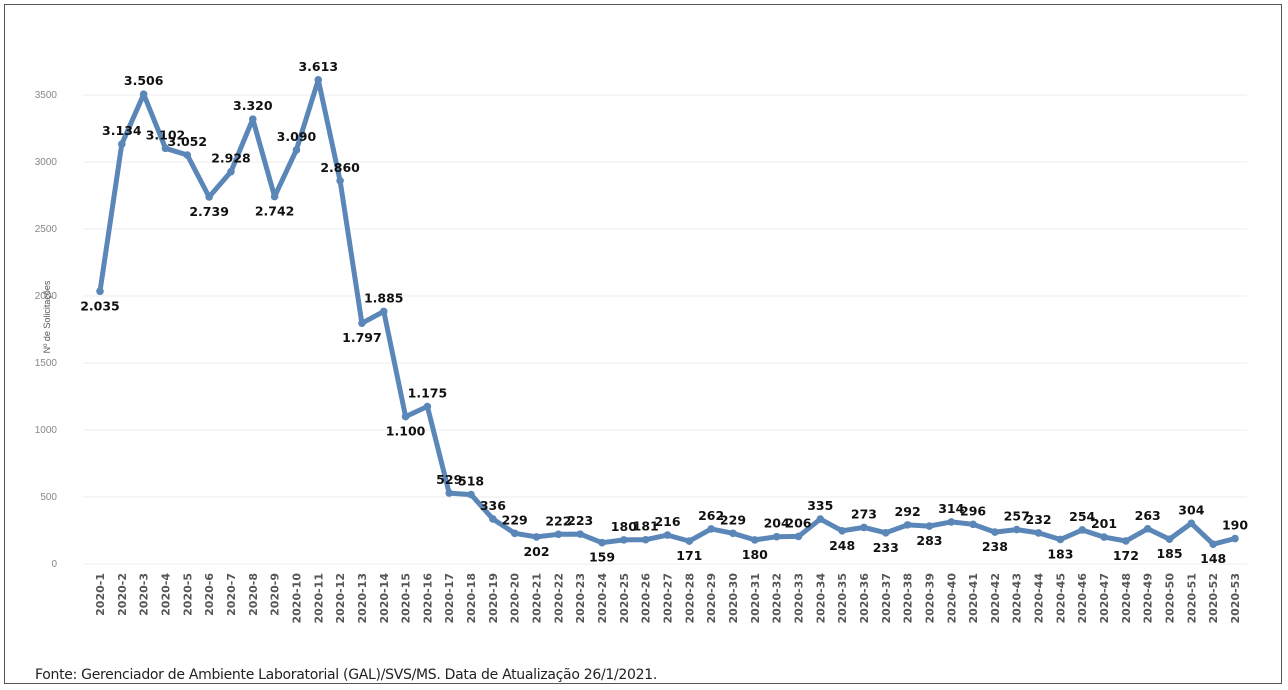 The height and width of the screenshot is (690, 1288). Describe the element at coordinates (842, 598) in the screenshot. I see `x-tick-label: 2020-35` at that location.